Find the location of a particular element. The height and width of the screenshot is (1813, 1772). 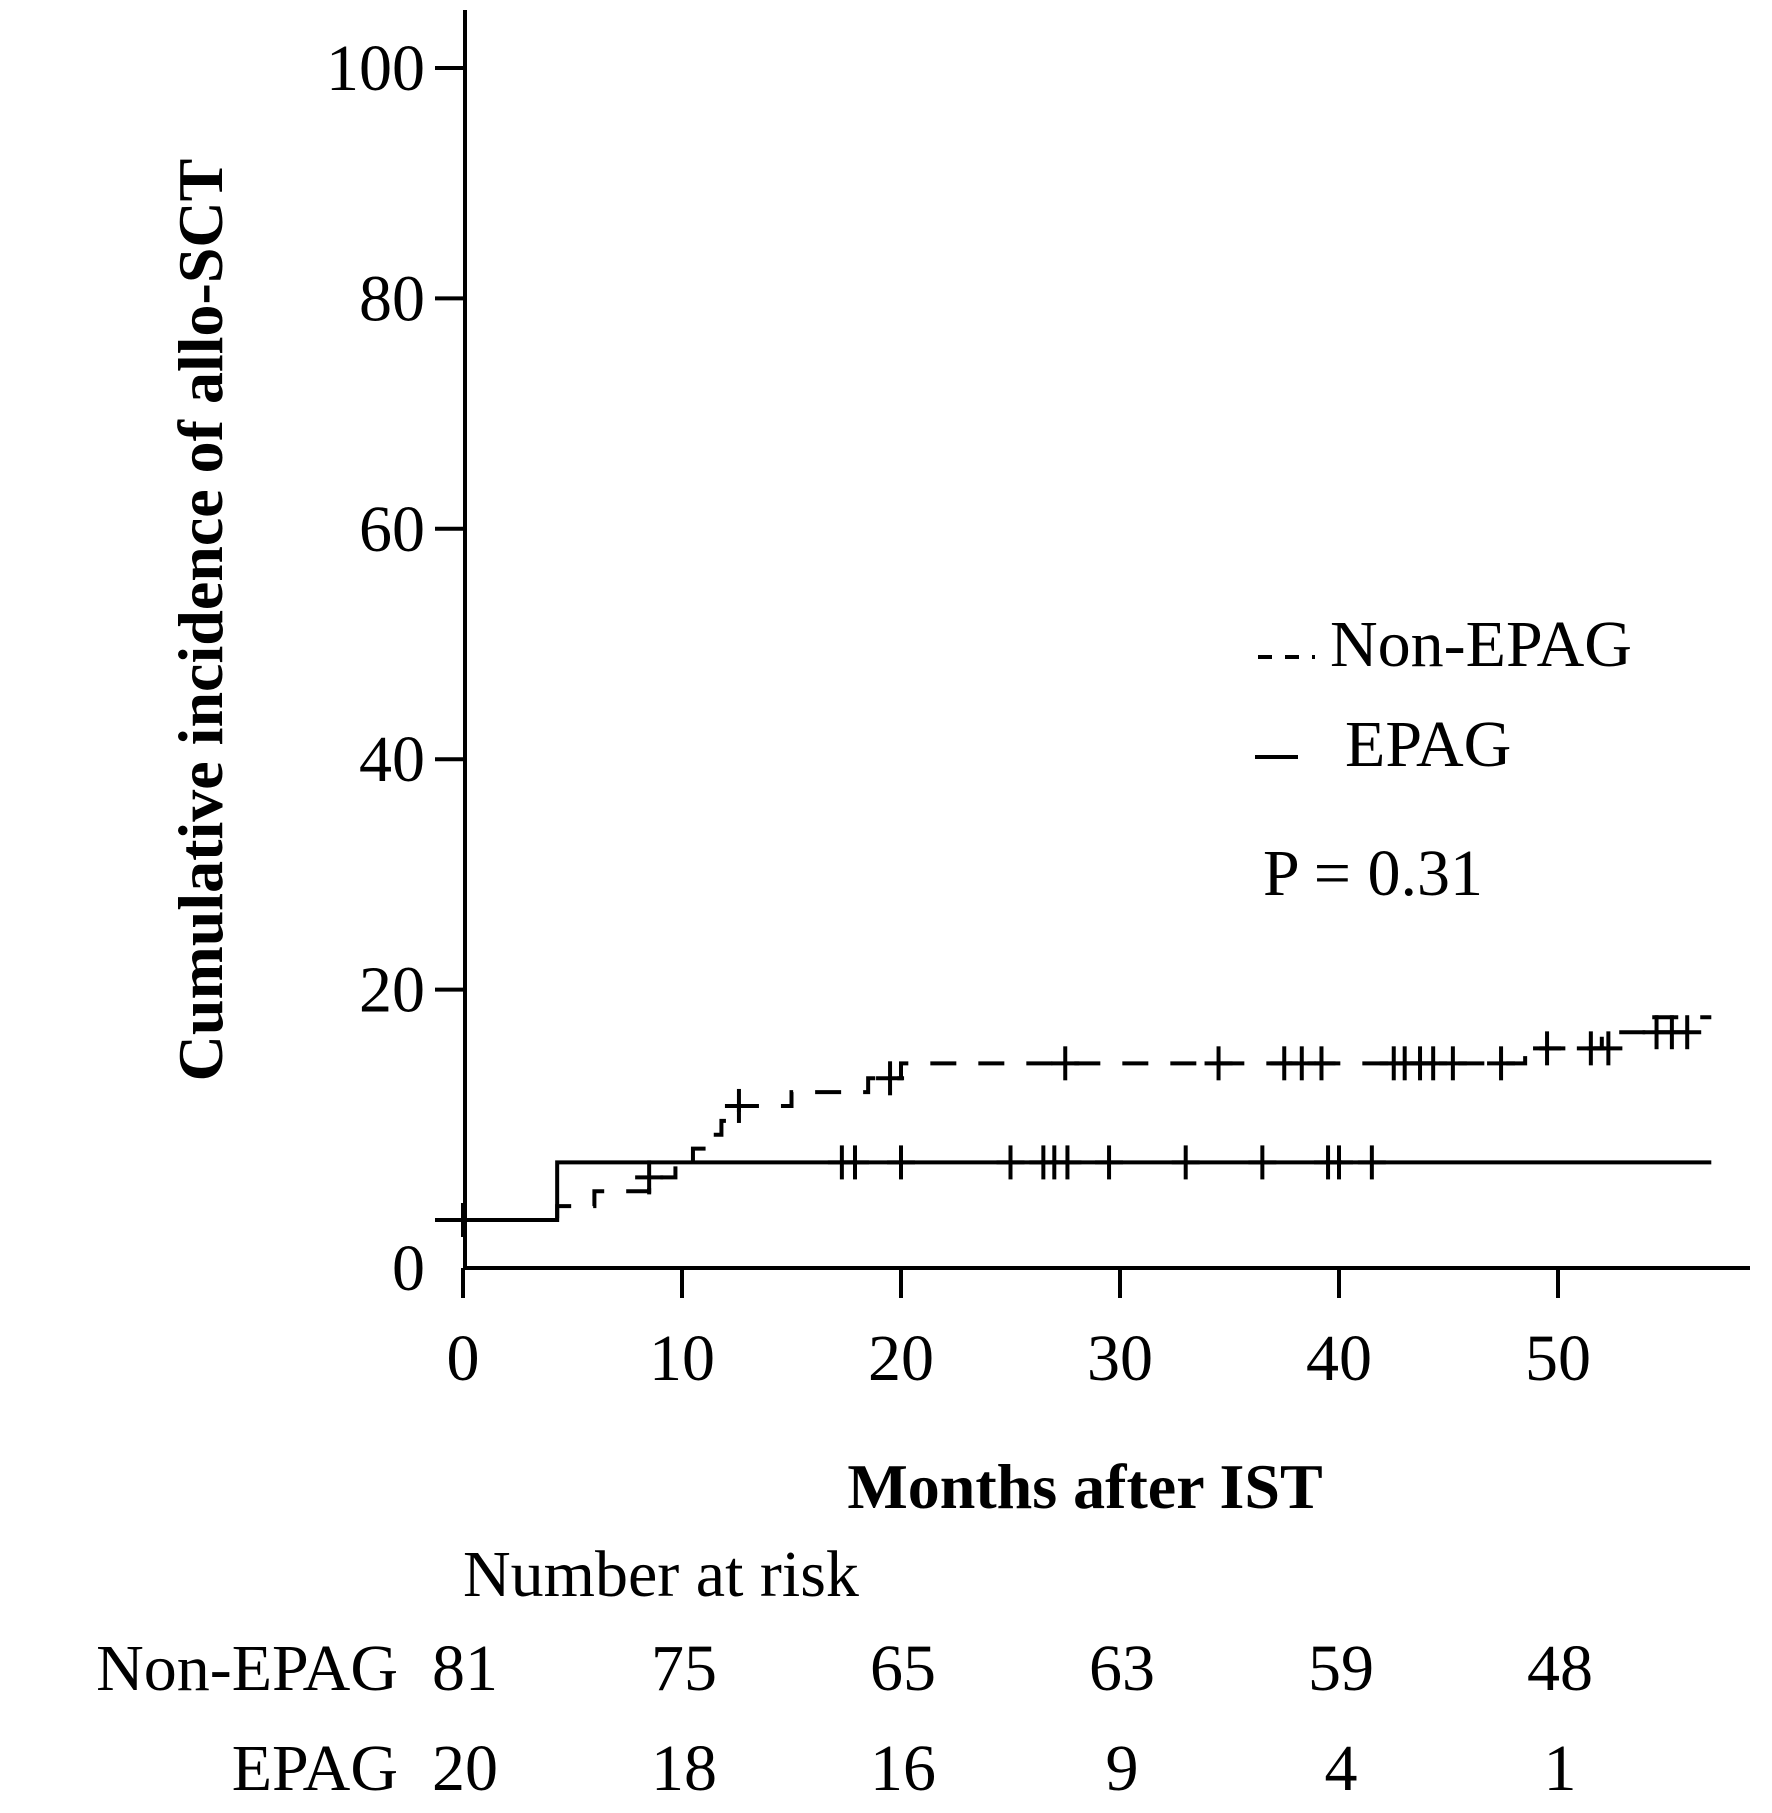

y-tick-label: 20 is located at coordinates (392, 990).